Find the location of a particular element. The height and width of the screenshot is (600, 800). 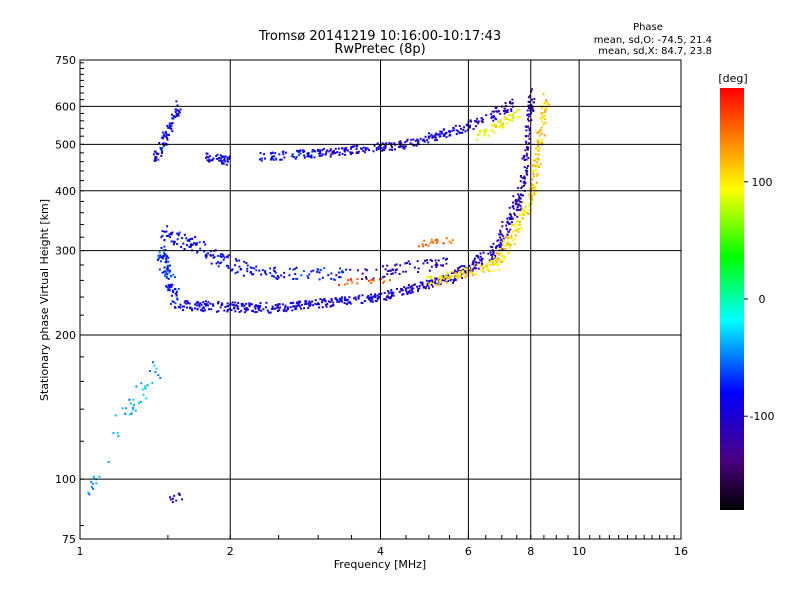

y-tick-label: 75 is located at coordinates (69, 539).